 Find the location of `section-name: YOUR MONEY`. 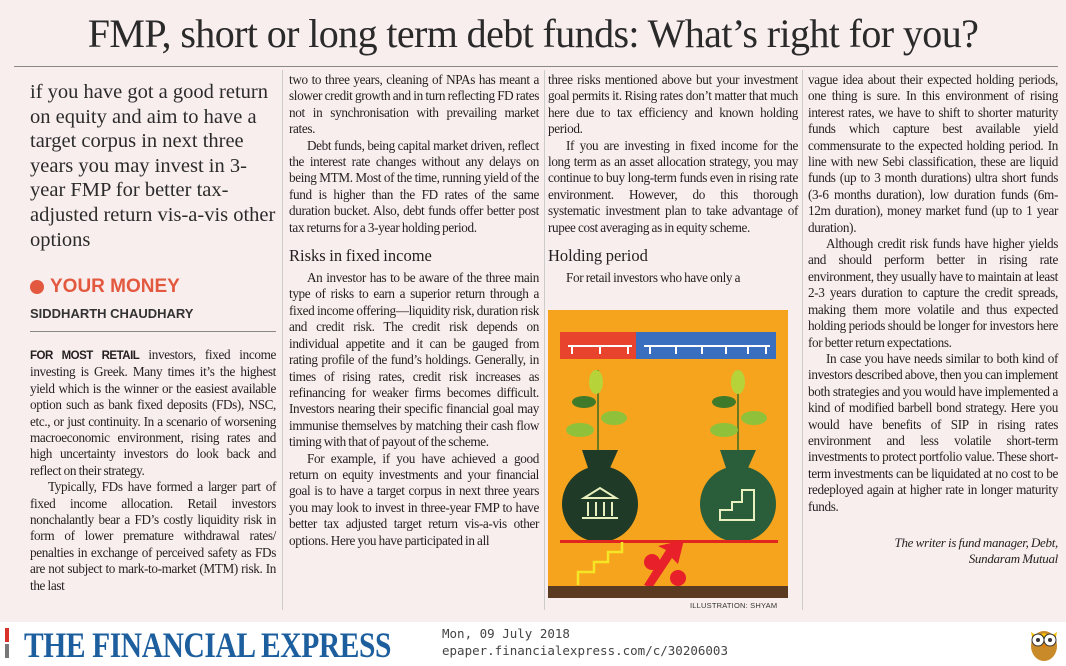

section-name: YOUR MONEY is located at coordinates (115, 286).